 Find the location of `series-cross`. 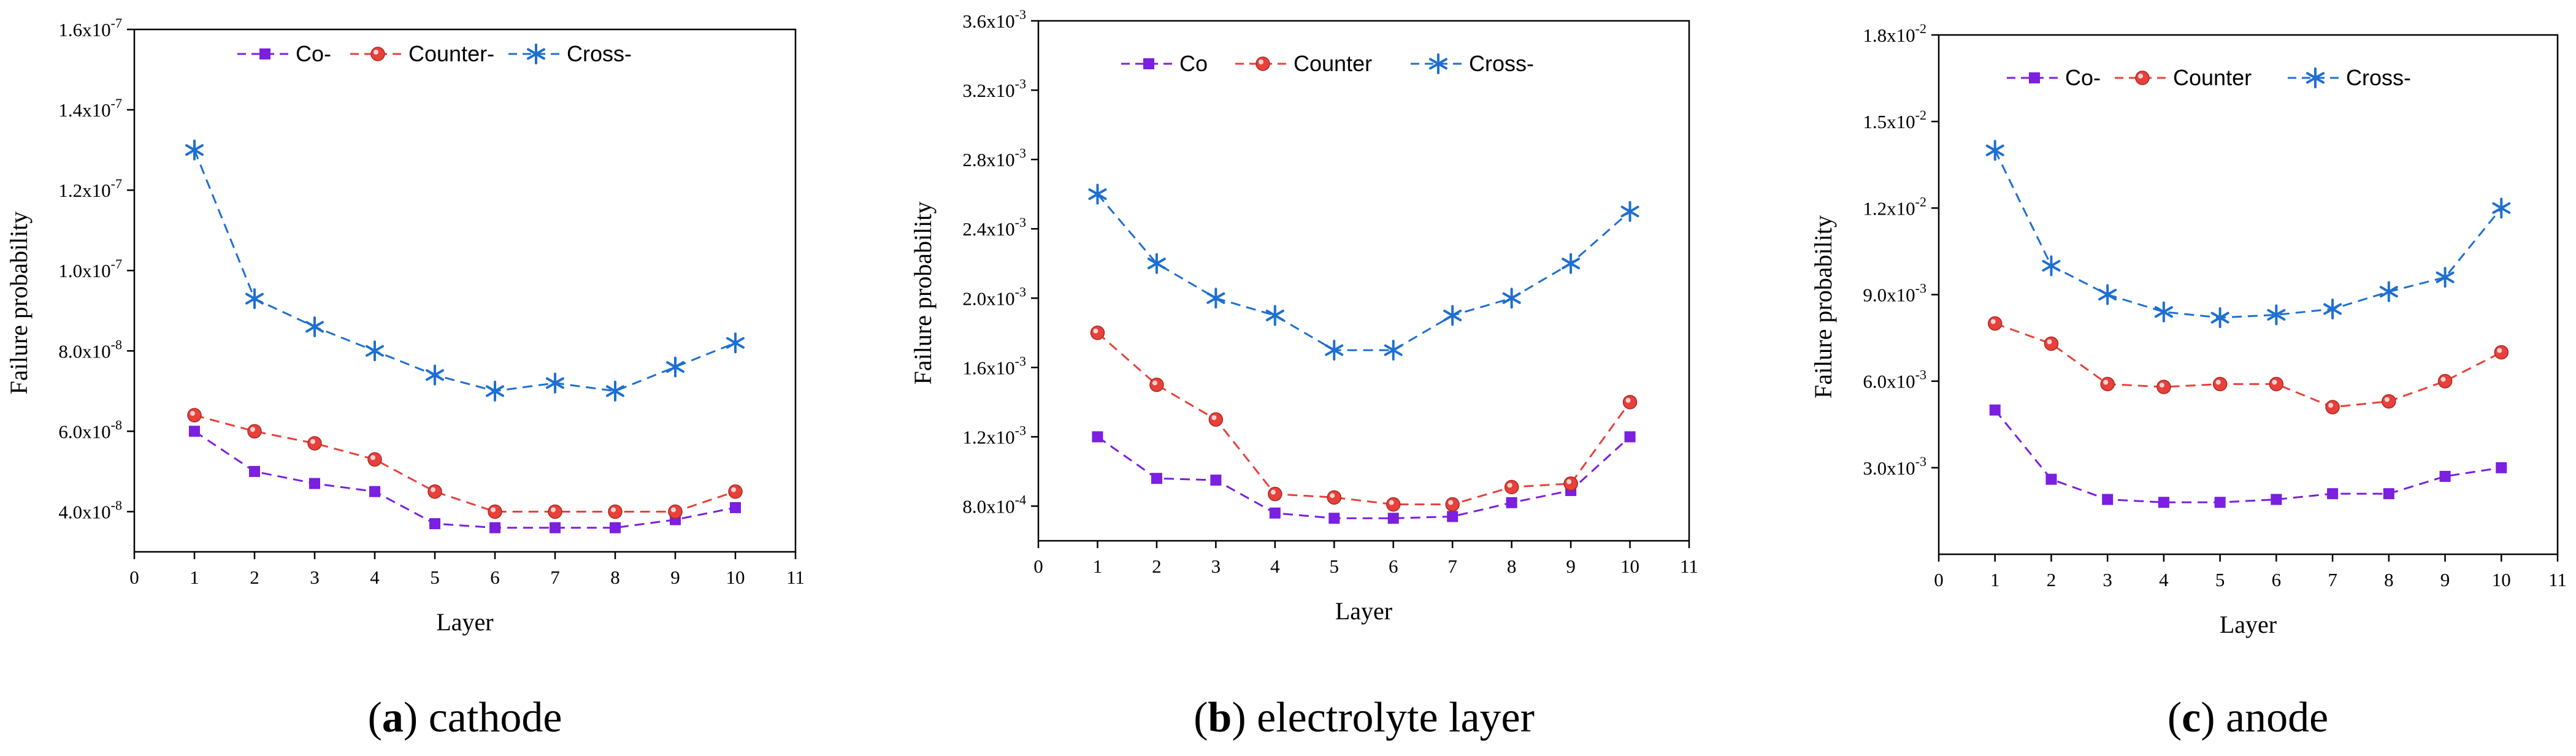

series-cross is located at coordinates (465, 270).